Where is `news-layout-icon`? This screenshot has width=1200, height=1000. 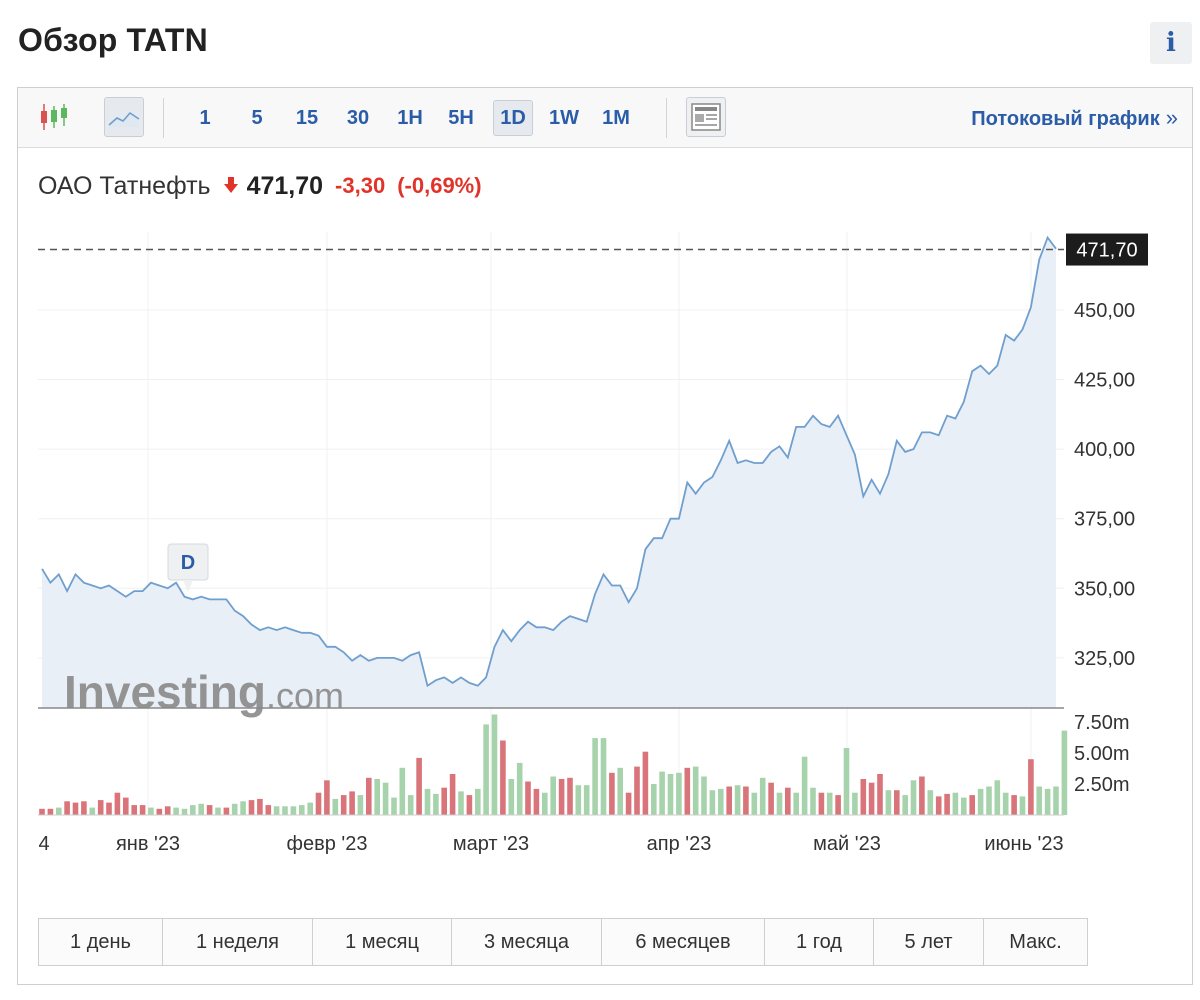
news-layout-icon is located at coordinates (706, 117).